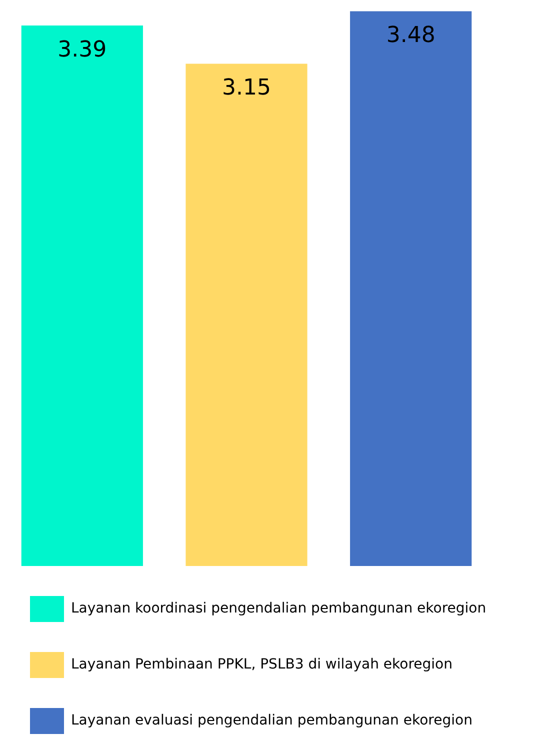 The height and width of the screenshot is (756, 533). Describe the element at coordinates (271, 720) in the screenshot. I see `legend-label: Layanan evaluasi pengendalian pembangunan ekoregion` at that location.